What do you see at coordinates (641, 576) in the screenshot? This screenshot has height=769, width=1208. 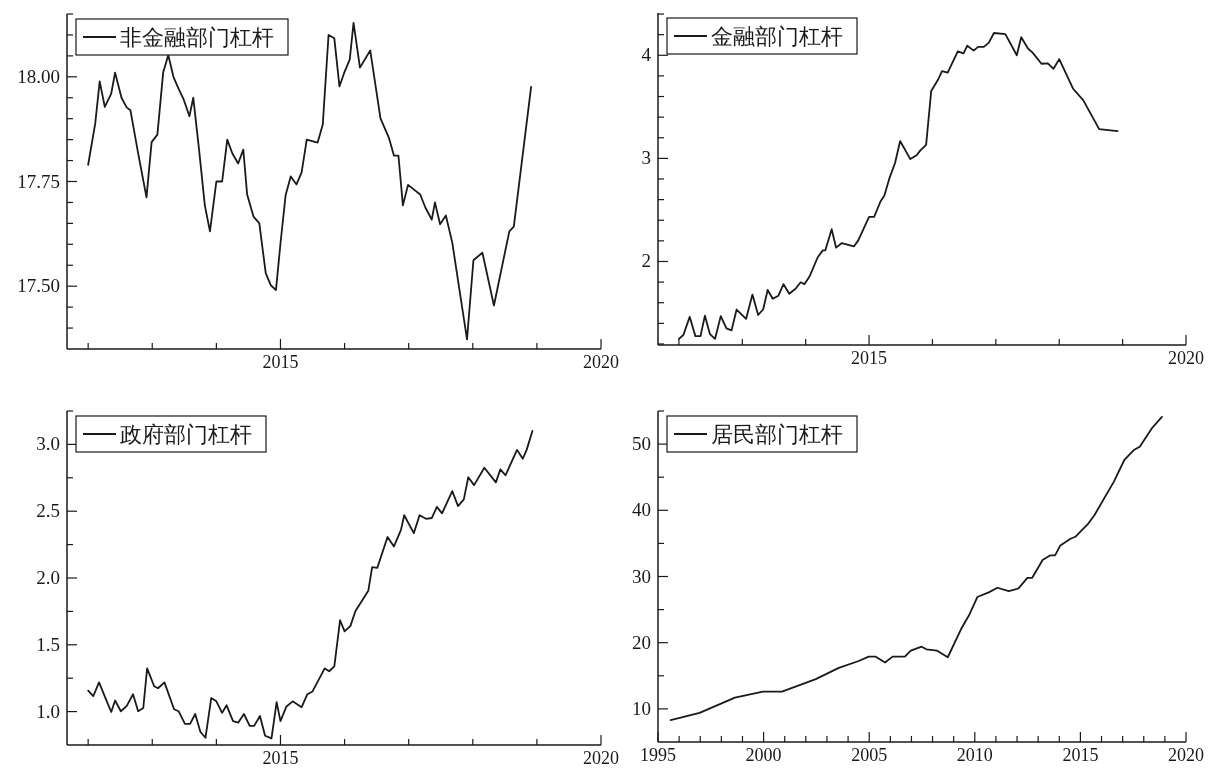 I see `y-tick-label: 30` at bounding box center [641, 576].